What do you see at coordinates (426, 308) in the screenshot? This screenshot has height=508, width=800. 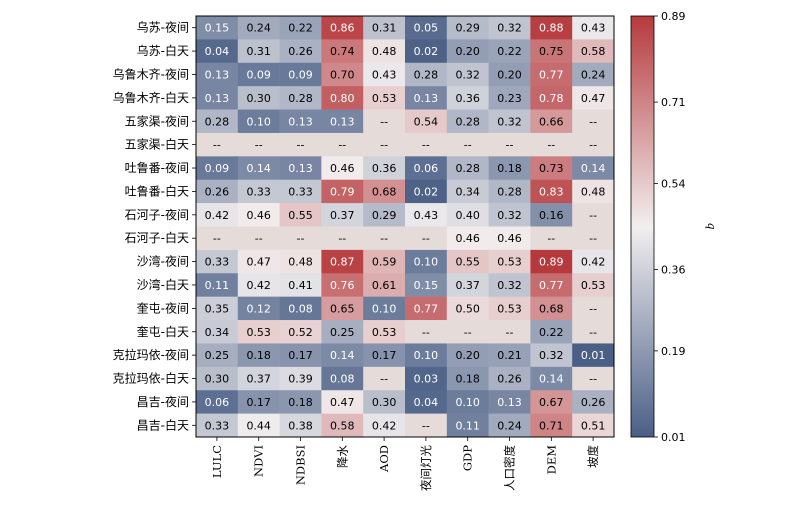 I see `cell-value-label: 0.77` at bounding box center [426, 308].